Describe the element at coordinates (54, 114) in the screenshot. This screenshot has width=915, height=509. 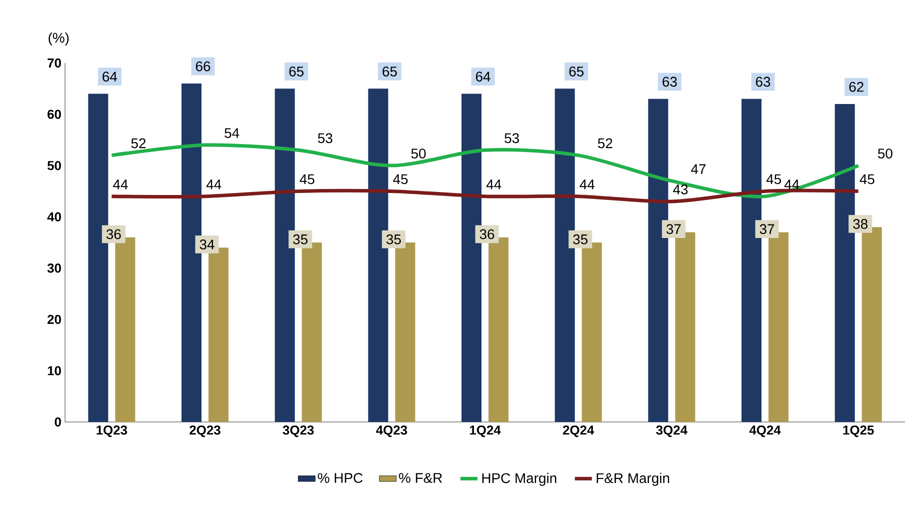
I see `y-tick-label: 60` at that location.